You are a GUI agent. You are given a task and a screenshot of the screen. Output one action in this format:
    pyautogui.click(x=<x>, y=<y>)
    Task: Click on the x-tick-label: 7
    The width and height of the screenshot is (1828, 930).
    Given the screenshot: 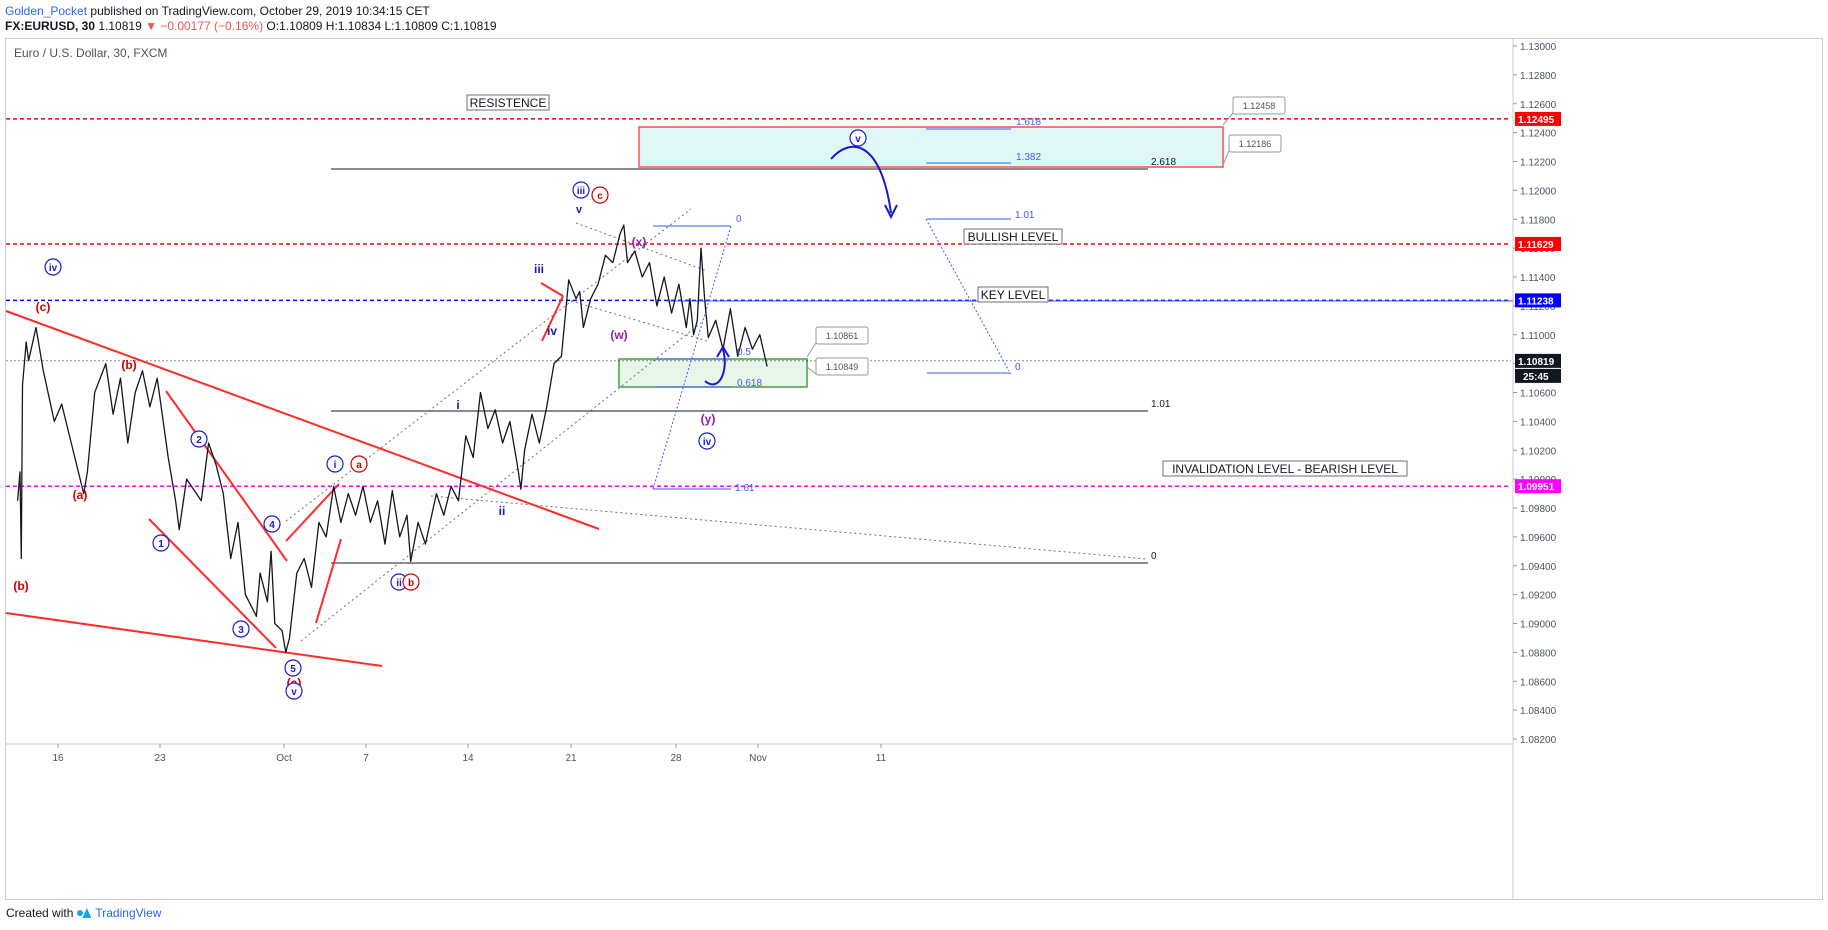 What is the action you would take?
    pyautogui.click(x=366, y=758)
    